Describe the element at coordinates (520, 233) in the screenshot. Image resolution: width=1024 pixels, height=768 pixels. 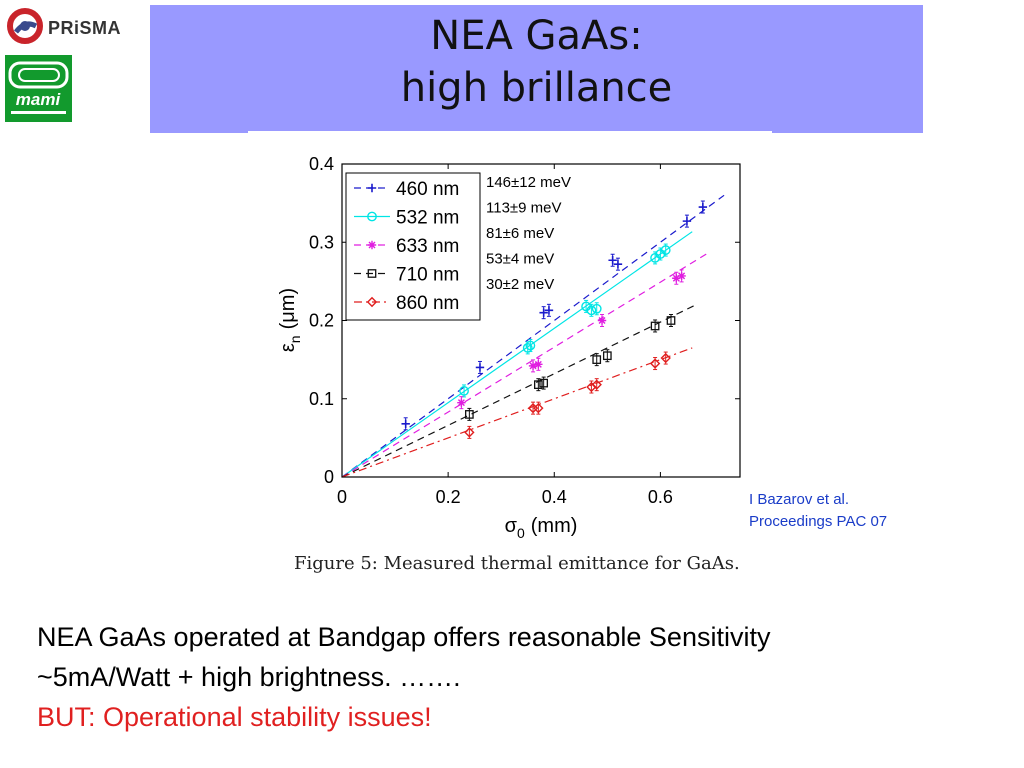
I see `energy-label: 81±6 meV` at that location.